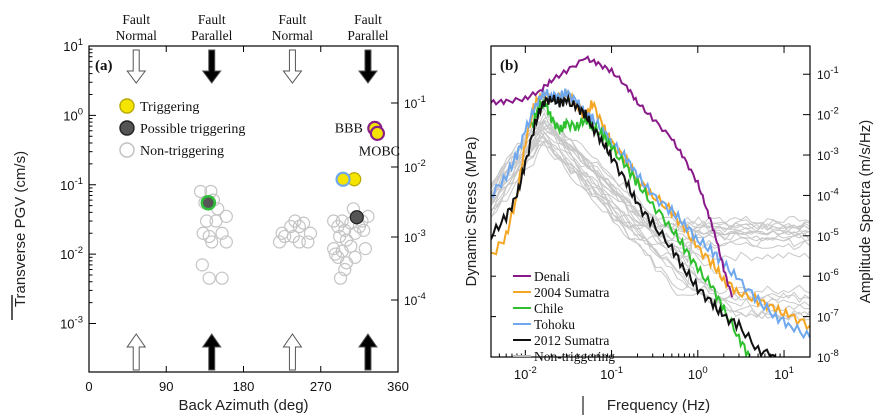 This screenshot has height=417, width=883. Describe the element at coordinates (211, 35) in the screenshot. I see `header-line2: Parallel` at that location.